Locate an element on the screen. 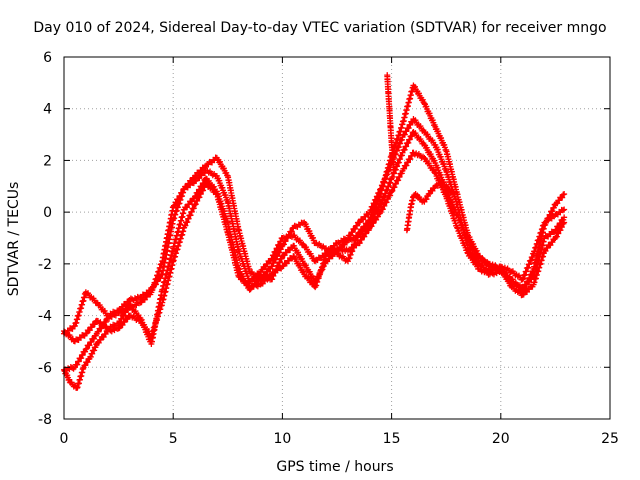  y-tick-label: 4 is located at coordinates (47, 110).